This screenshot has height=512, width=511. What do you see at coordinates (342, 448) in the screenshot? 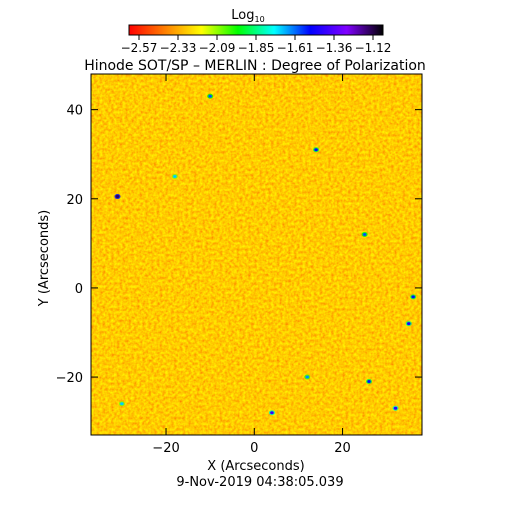
I see `x-tick-label: 20` at bounding box center [342, 448].